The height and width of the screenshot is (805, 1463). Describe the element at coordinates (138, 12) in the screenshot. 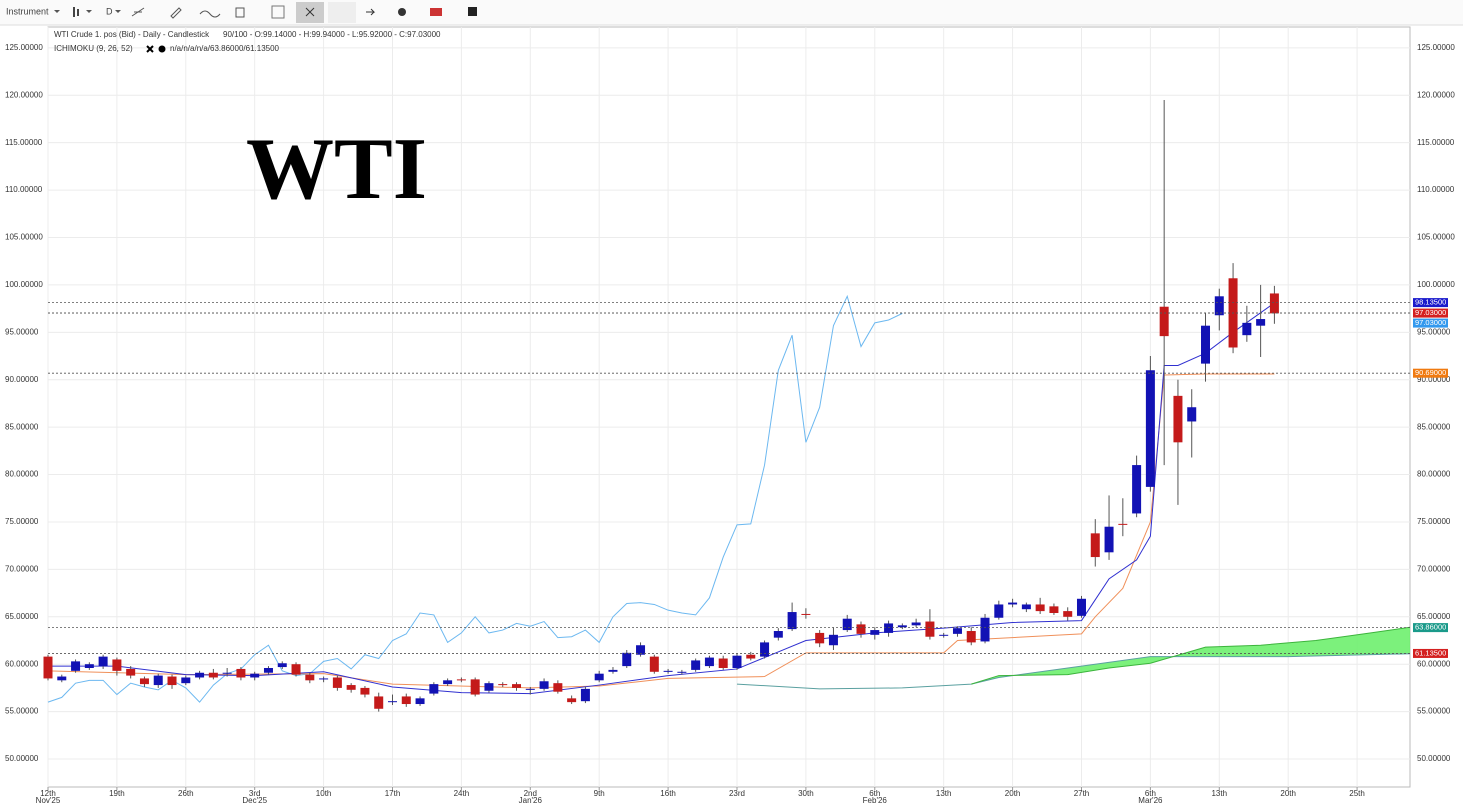

I see `line-tool` at that location.